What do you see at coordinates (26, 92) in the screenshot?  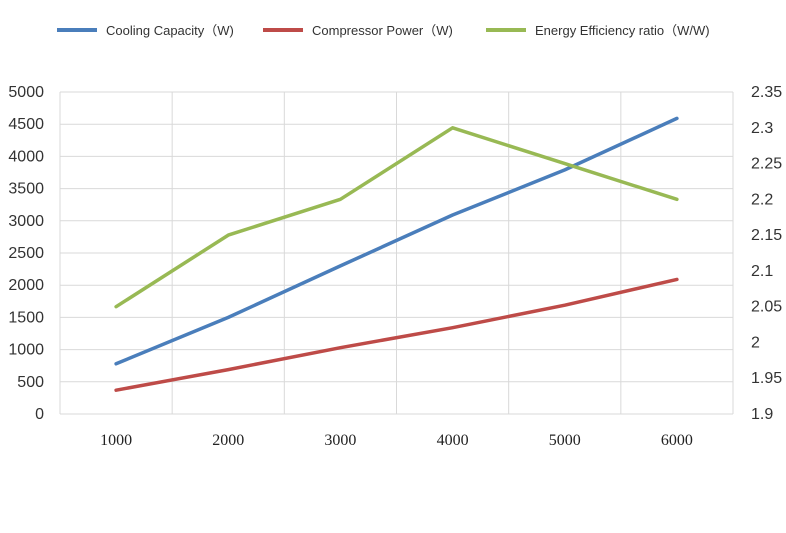 I see `y-left-tick-label: 5000` at bounding box center [26, 92].